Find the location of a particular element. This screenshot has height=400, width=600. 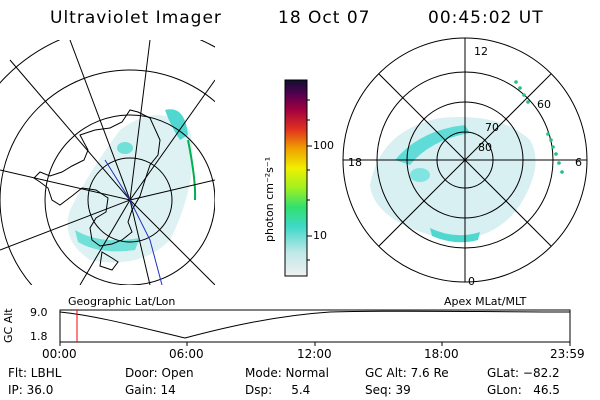

glat-info: GLat: −82.2 is located at coordinates (523, 373).